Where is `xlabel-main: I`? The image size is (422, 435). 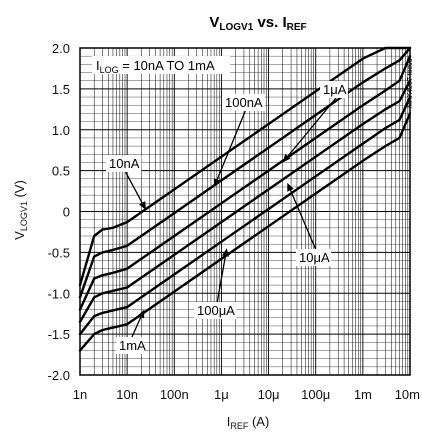
xlabel-main: I is located at coordinates (229, 421).